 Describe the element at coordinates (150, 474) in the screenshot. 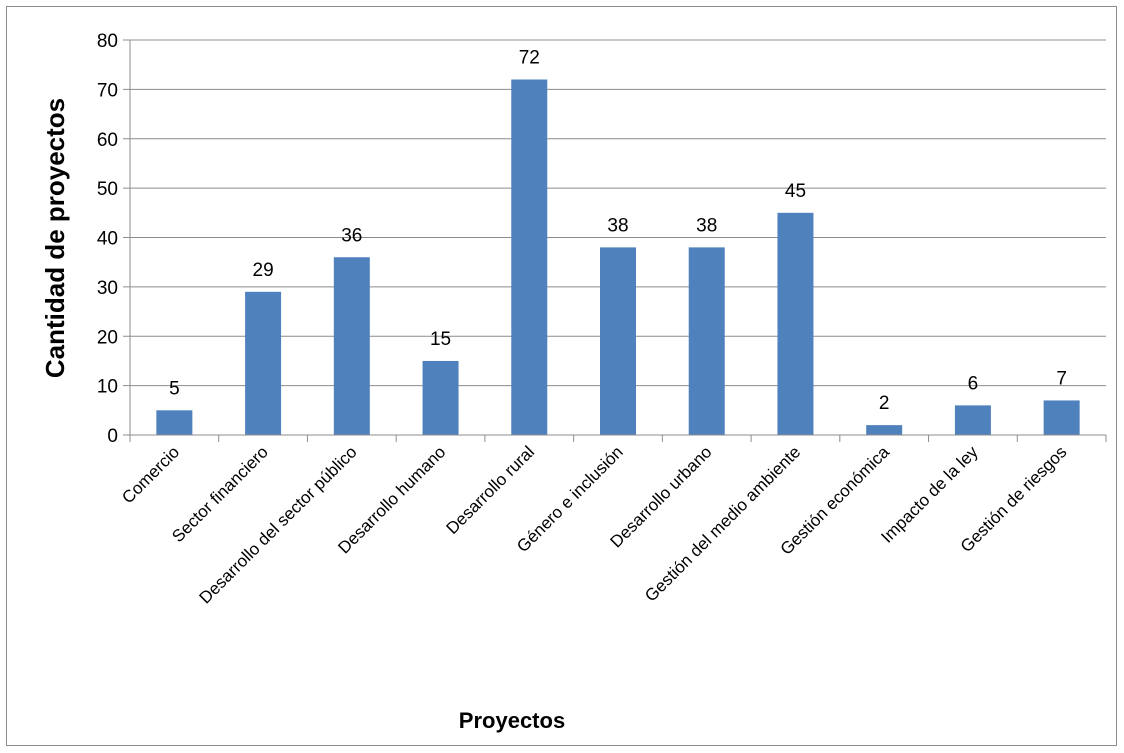

I see `category-label: Comercio` at that location.